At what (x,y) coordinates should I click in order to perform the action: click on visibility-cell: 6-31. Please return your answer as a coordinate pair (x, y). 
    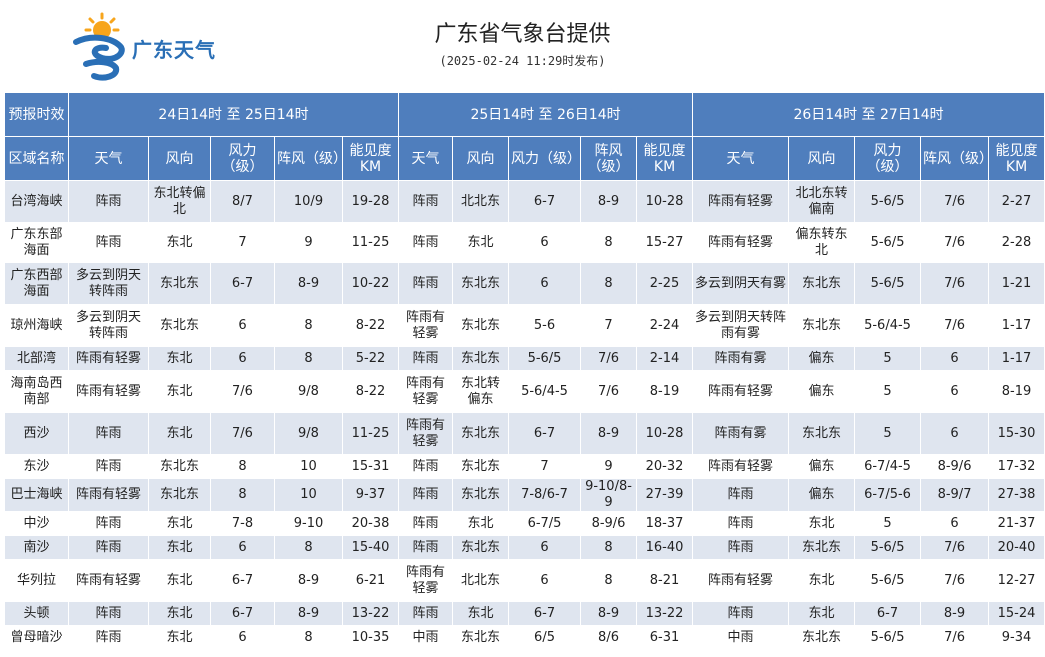
    Looking at the image, I should click on (665, 637).